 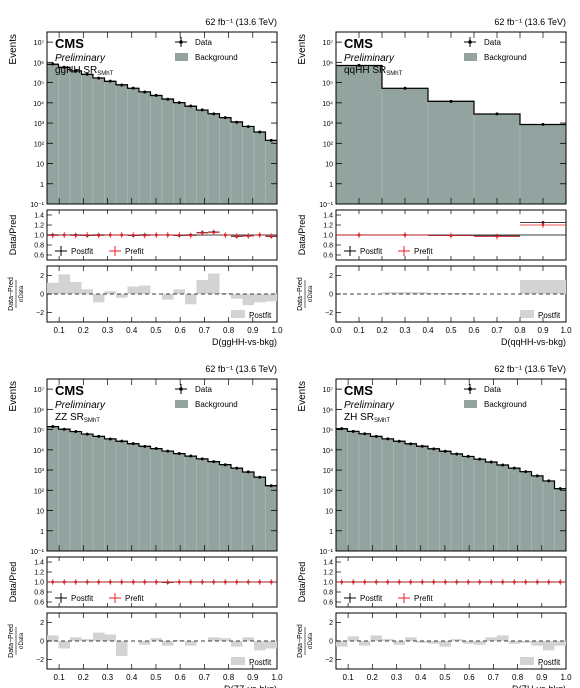 What do you see at coordinates (40, 660) in the screenshot?
I see `pull-tick-label: −2` at bounding box center [40, 660].